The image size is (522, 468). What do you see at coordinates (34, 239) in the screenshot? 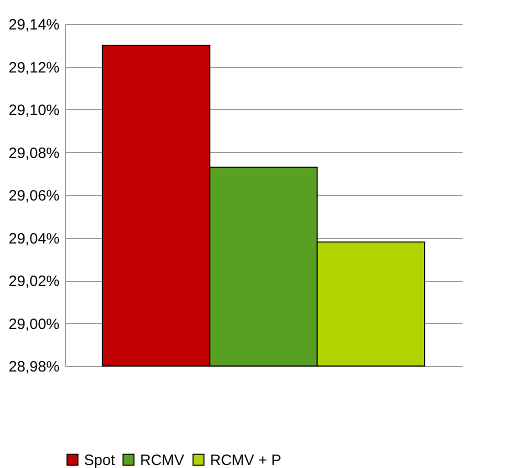
I see `y-tick-label: 29,04%` at bounding box center [34, 239].